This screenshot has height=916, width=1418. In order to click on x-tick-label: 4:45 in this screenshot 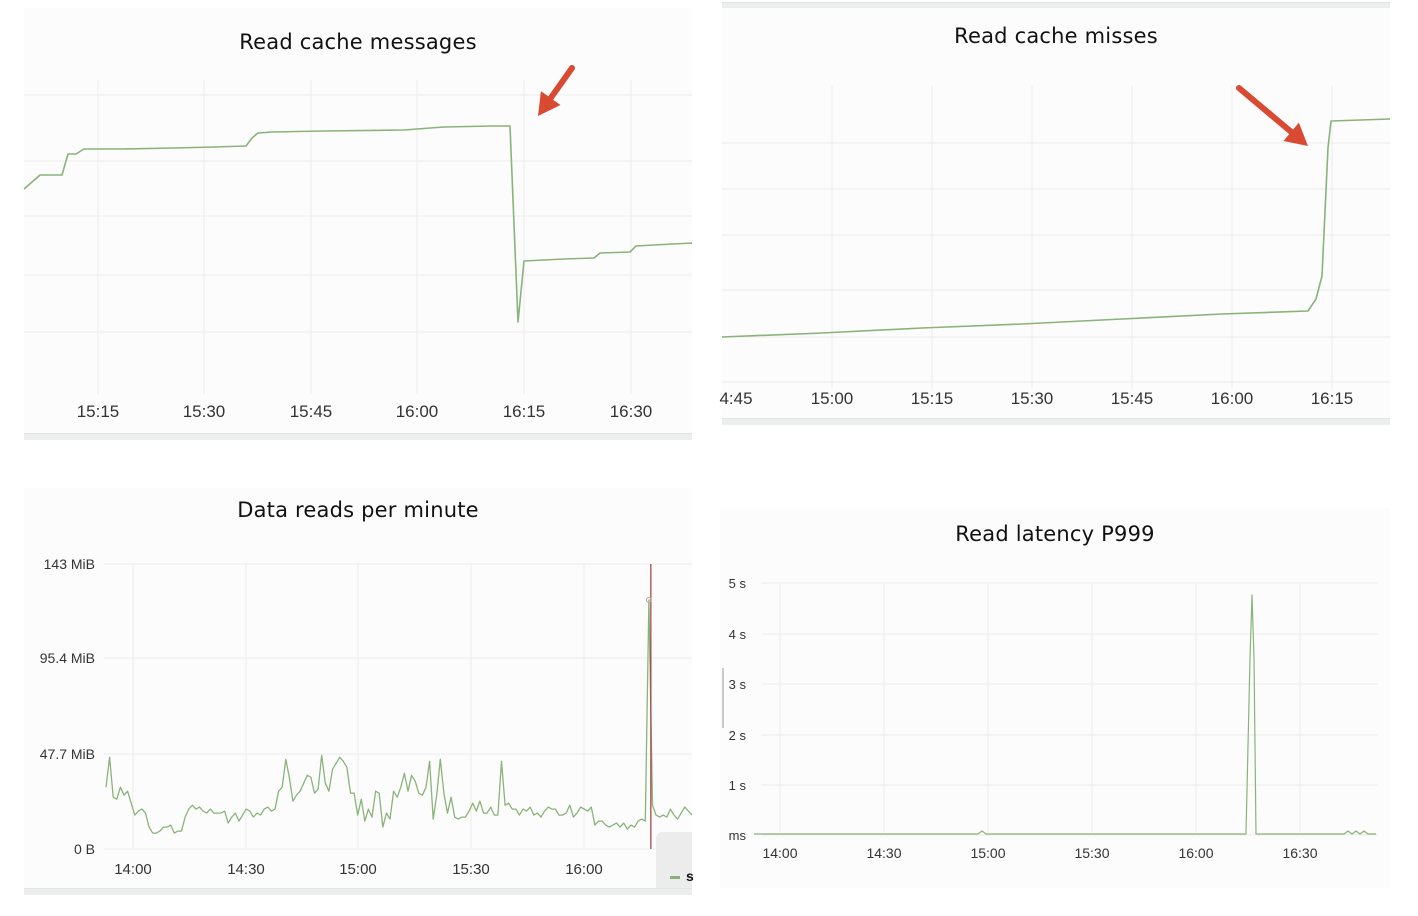, I will do `click(735, 398)`.